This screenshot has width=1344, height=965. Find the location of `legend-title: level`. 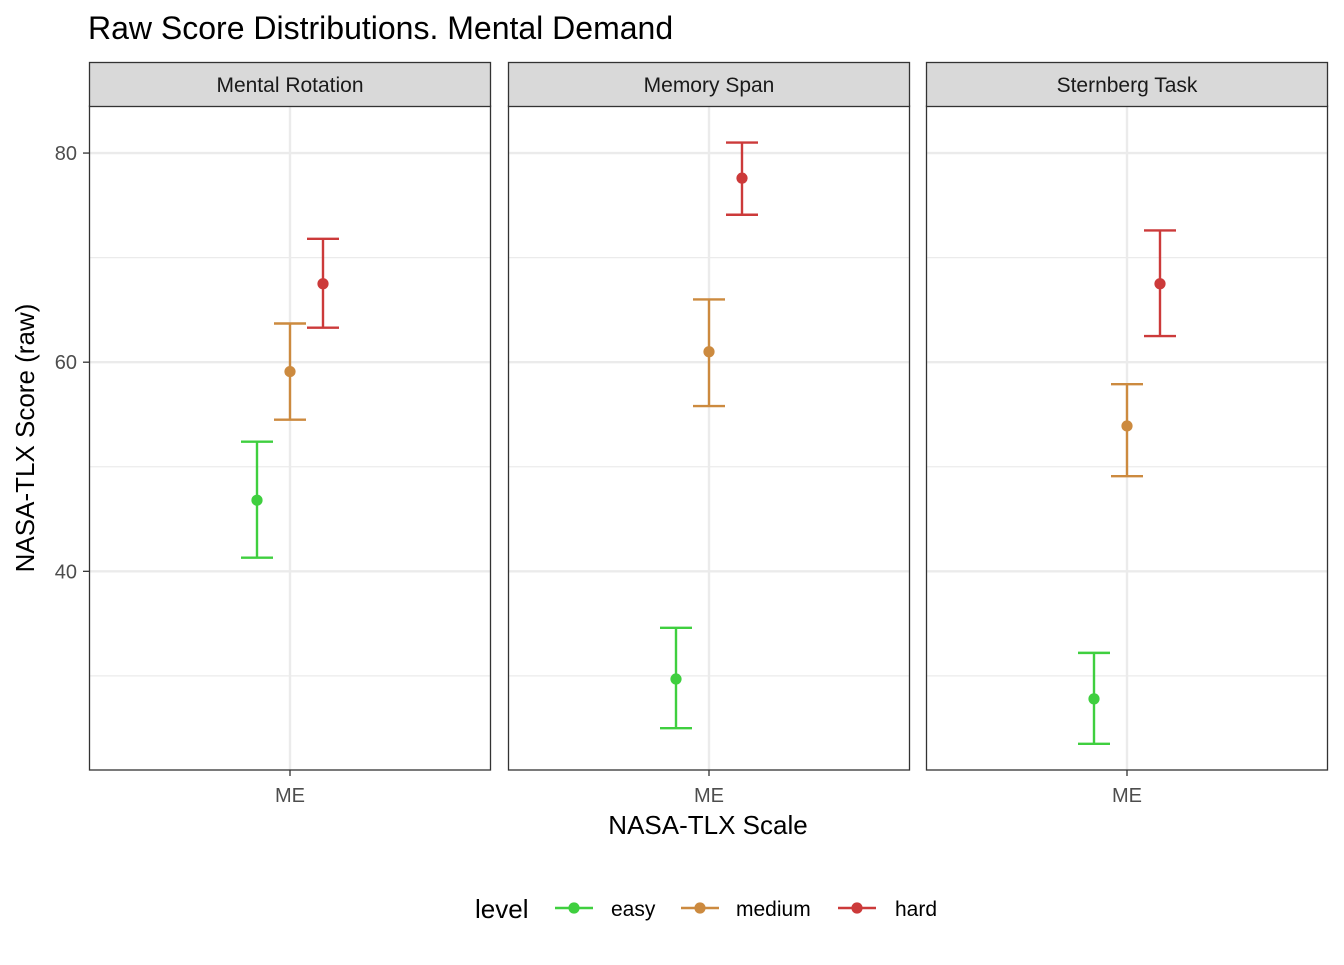

legend-title: level is located at coordinates (501, 909).